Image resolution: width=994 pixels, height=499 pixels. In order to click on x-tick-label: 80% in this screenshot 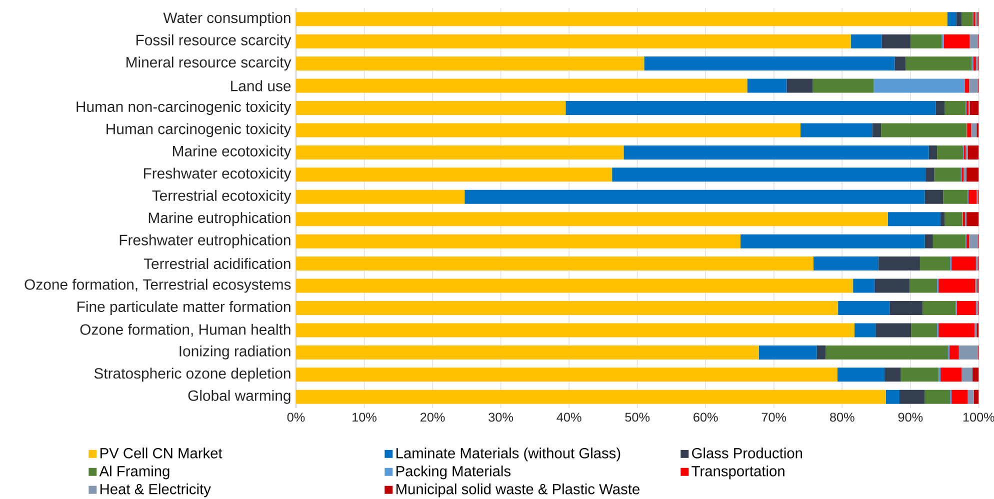, I will do `click(842, 417)`.